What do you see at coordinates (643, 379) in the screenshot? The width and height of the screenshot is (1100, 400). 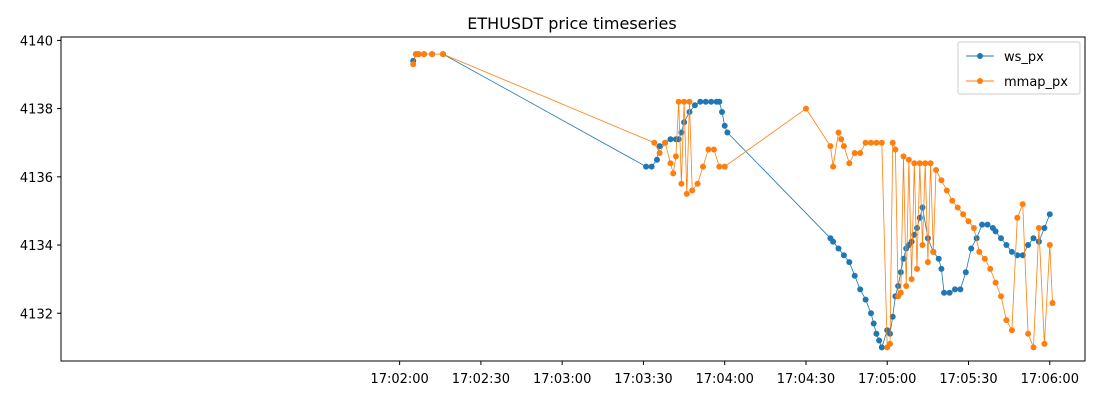 I see `x-tick-label: 17:03:30` at bounding box center [643, 379].